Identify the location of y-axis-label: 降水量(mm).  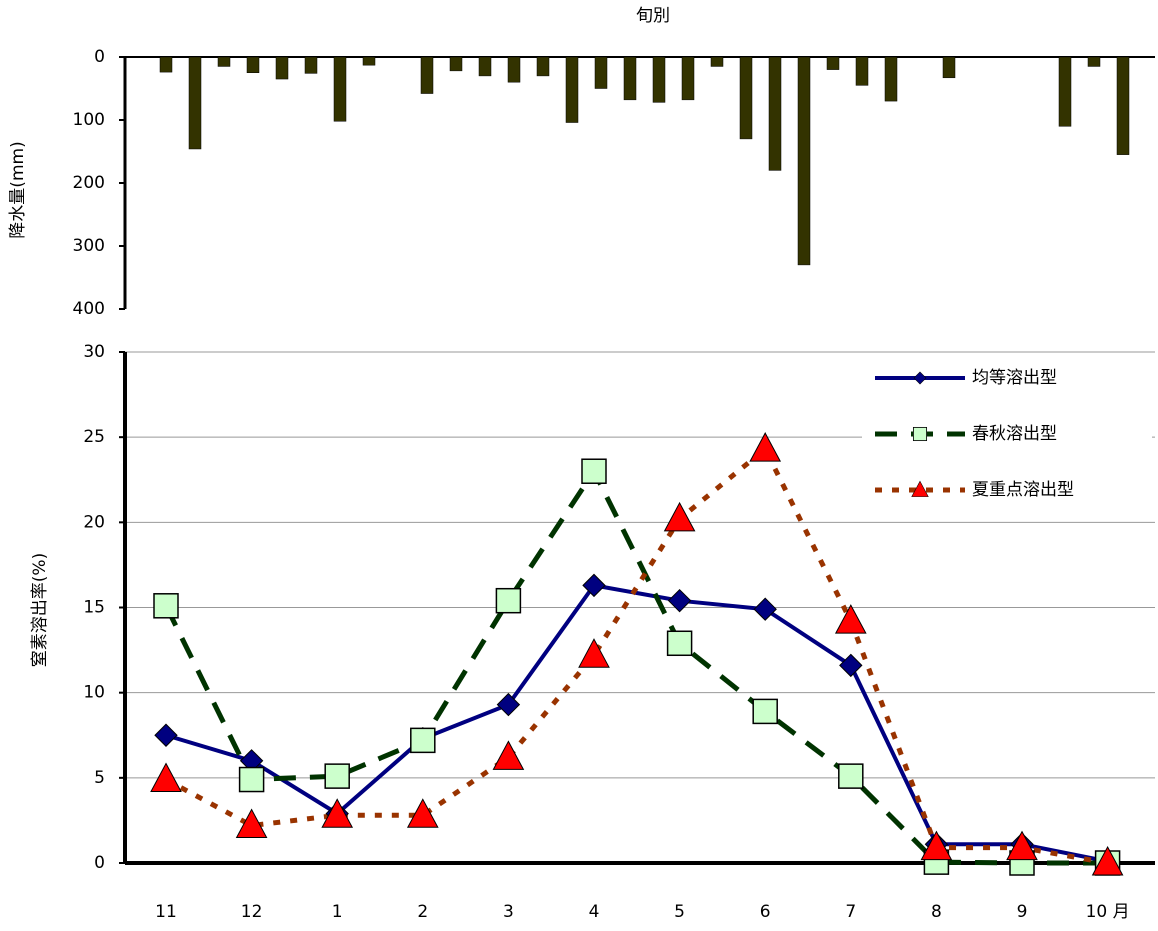
(18, 189).